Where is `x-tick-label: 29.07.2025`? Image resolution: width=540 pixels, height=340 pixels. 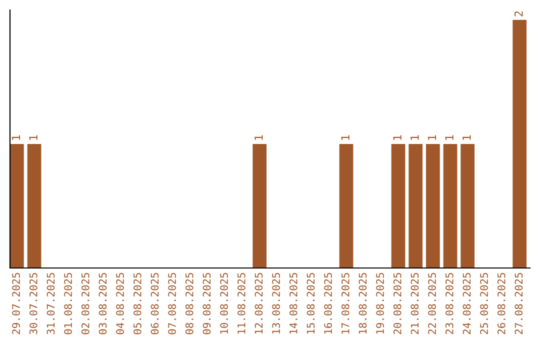
x-tick-label: 29.07.2025 is located at coordinates (16, 303).